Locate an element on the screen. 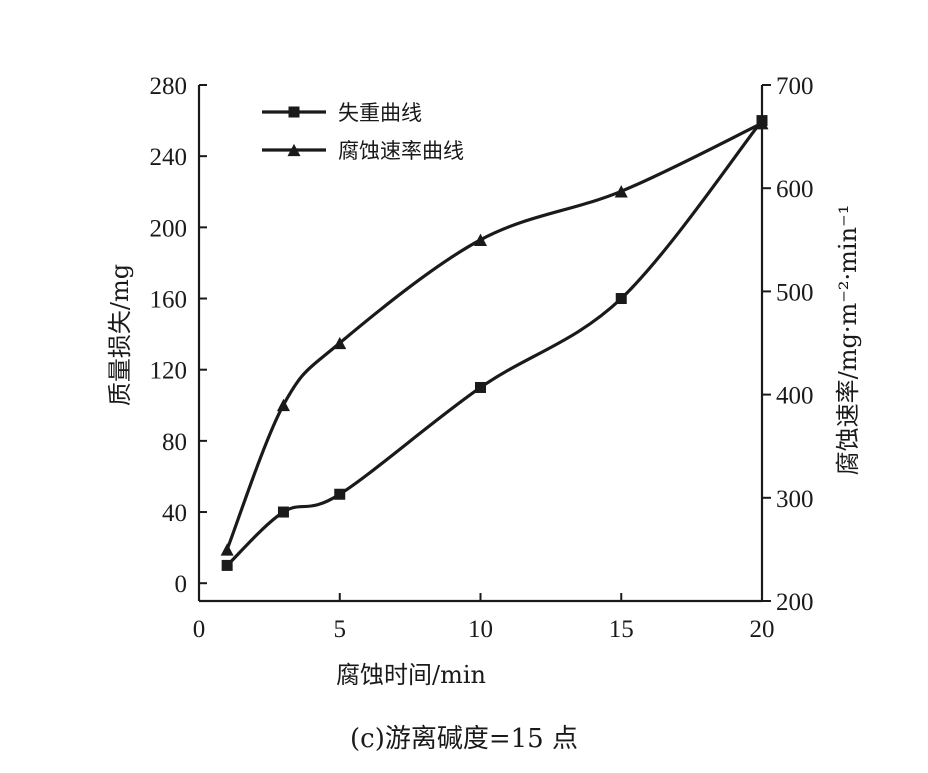 This screenshot has height=773, width=928. right-y-tick-label: 600 is located at coordinates (795, 189).